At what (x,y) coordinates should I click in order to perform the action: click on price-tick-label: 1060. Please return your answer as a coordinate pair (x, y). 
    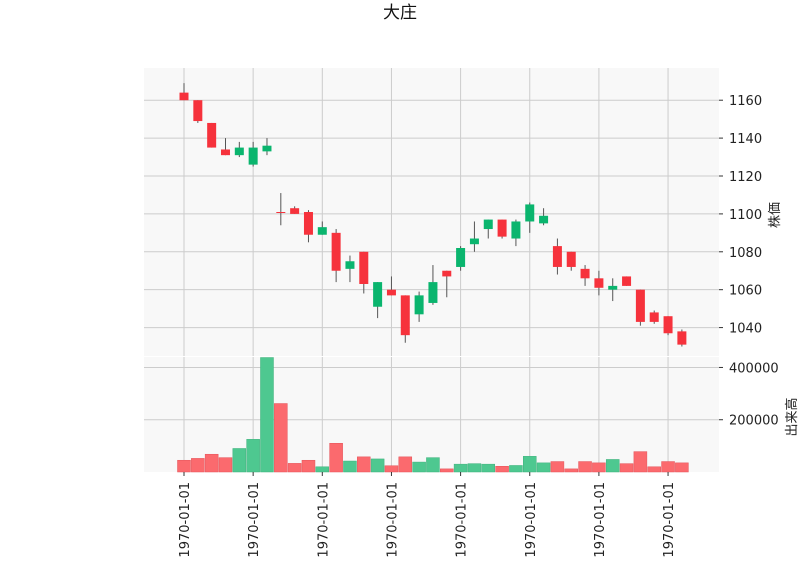
    Looking at the image, I should click on (745, 291).